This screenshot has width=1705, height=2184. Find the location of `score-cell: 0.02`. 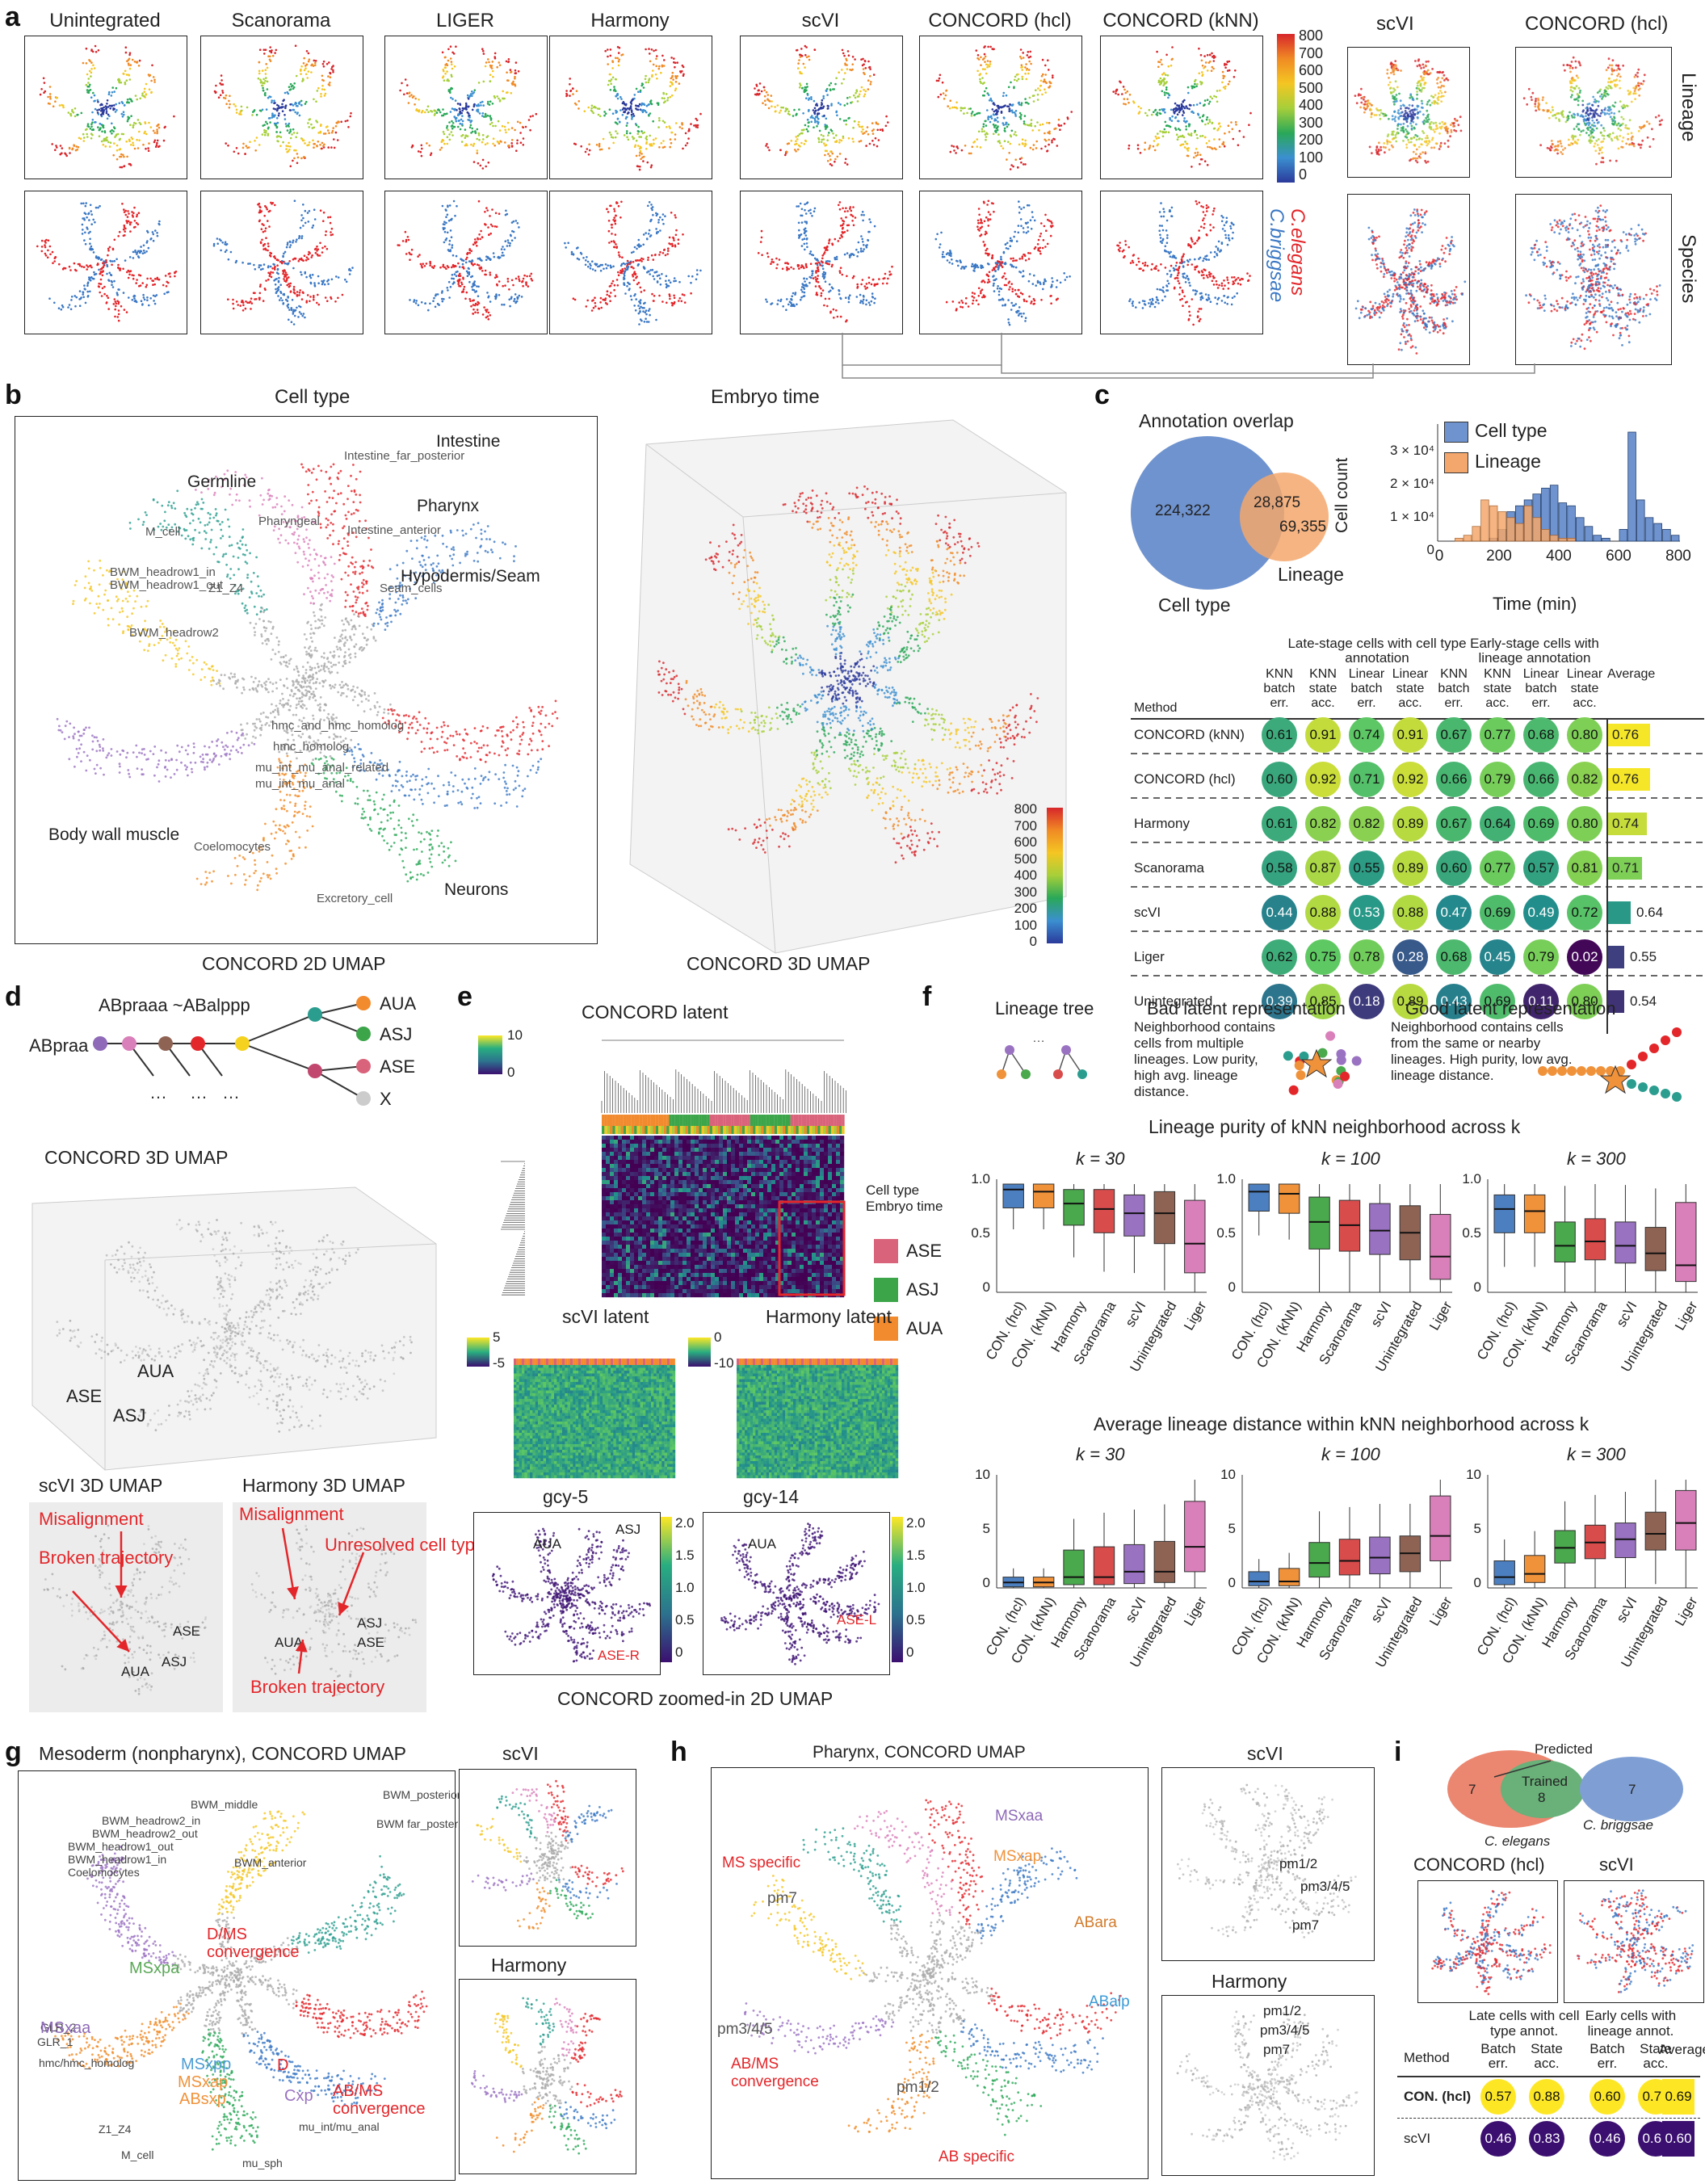

score-cell: 0.02 is located at coordinates (1584, 957).